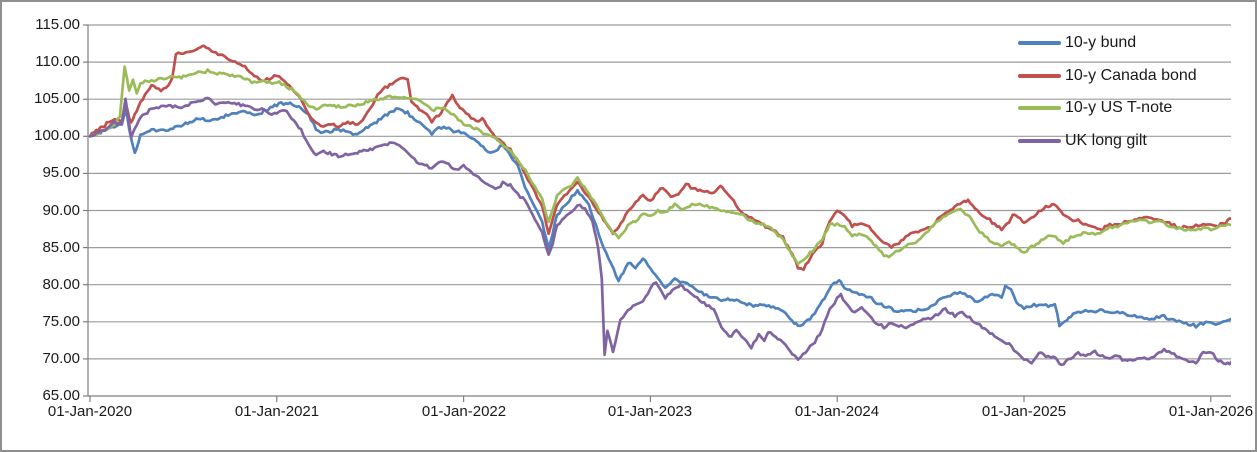 The image size is (1257, 452). I want to click on y-axis-label: 90.00, so click(61, 210).